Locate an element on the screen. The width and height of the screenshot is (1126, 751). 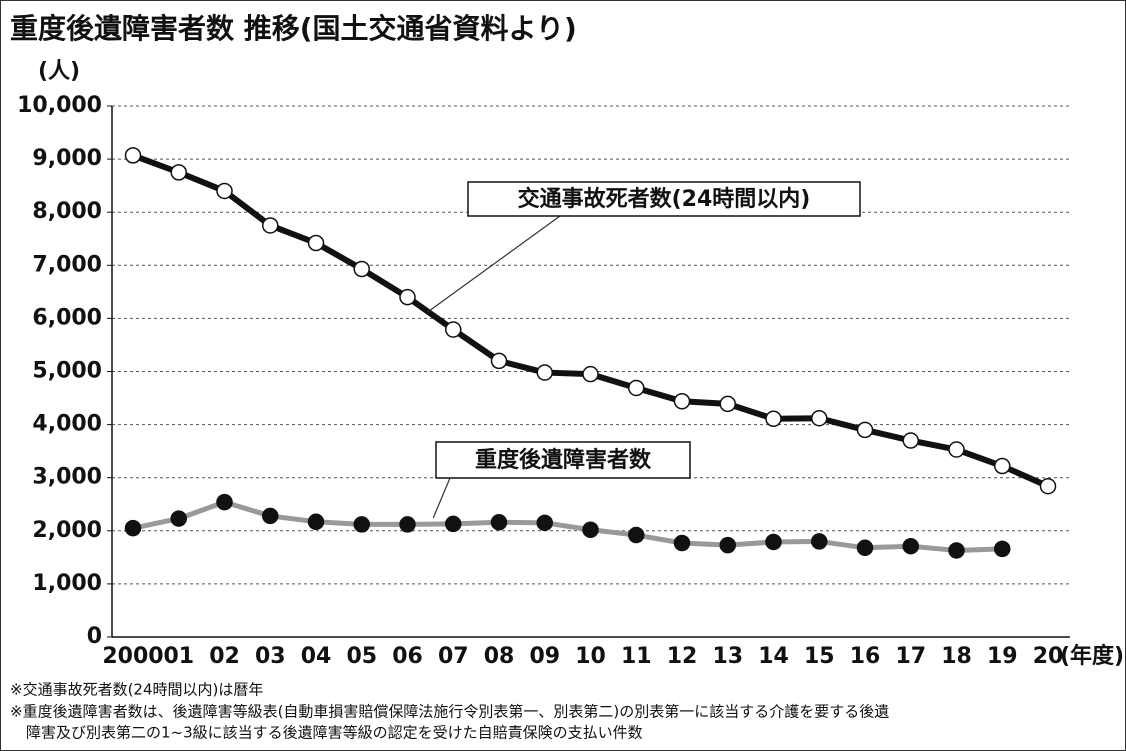
x-tick-label: 17 is located at coordinates (910, 656).